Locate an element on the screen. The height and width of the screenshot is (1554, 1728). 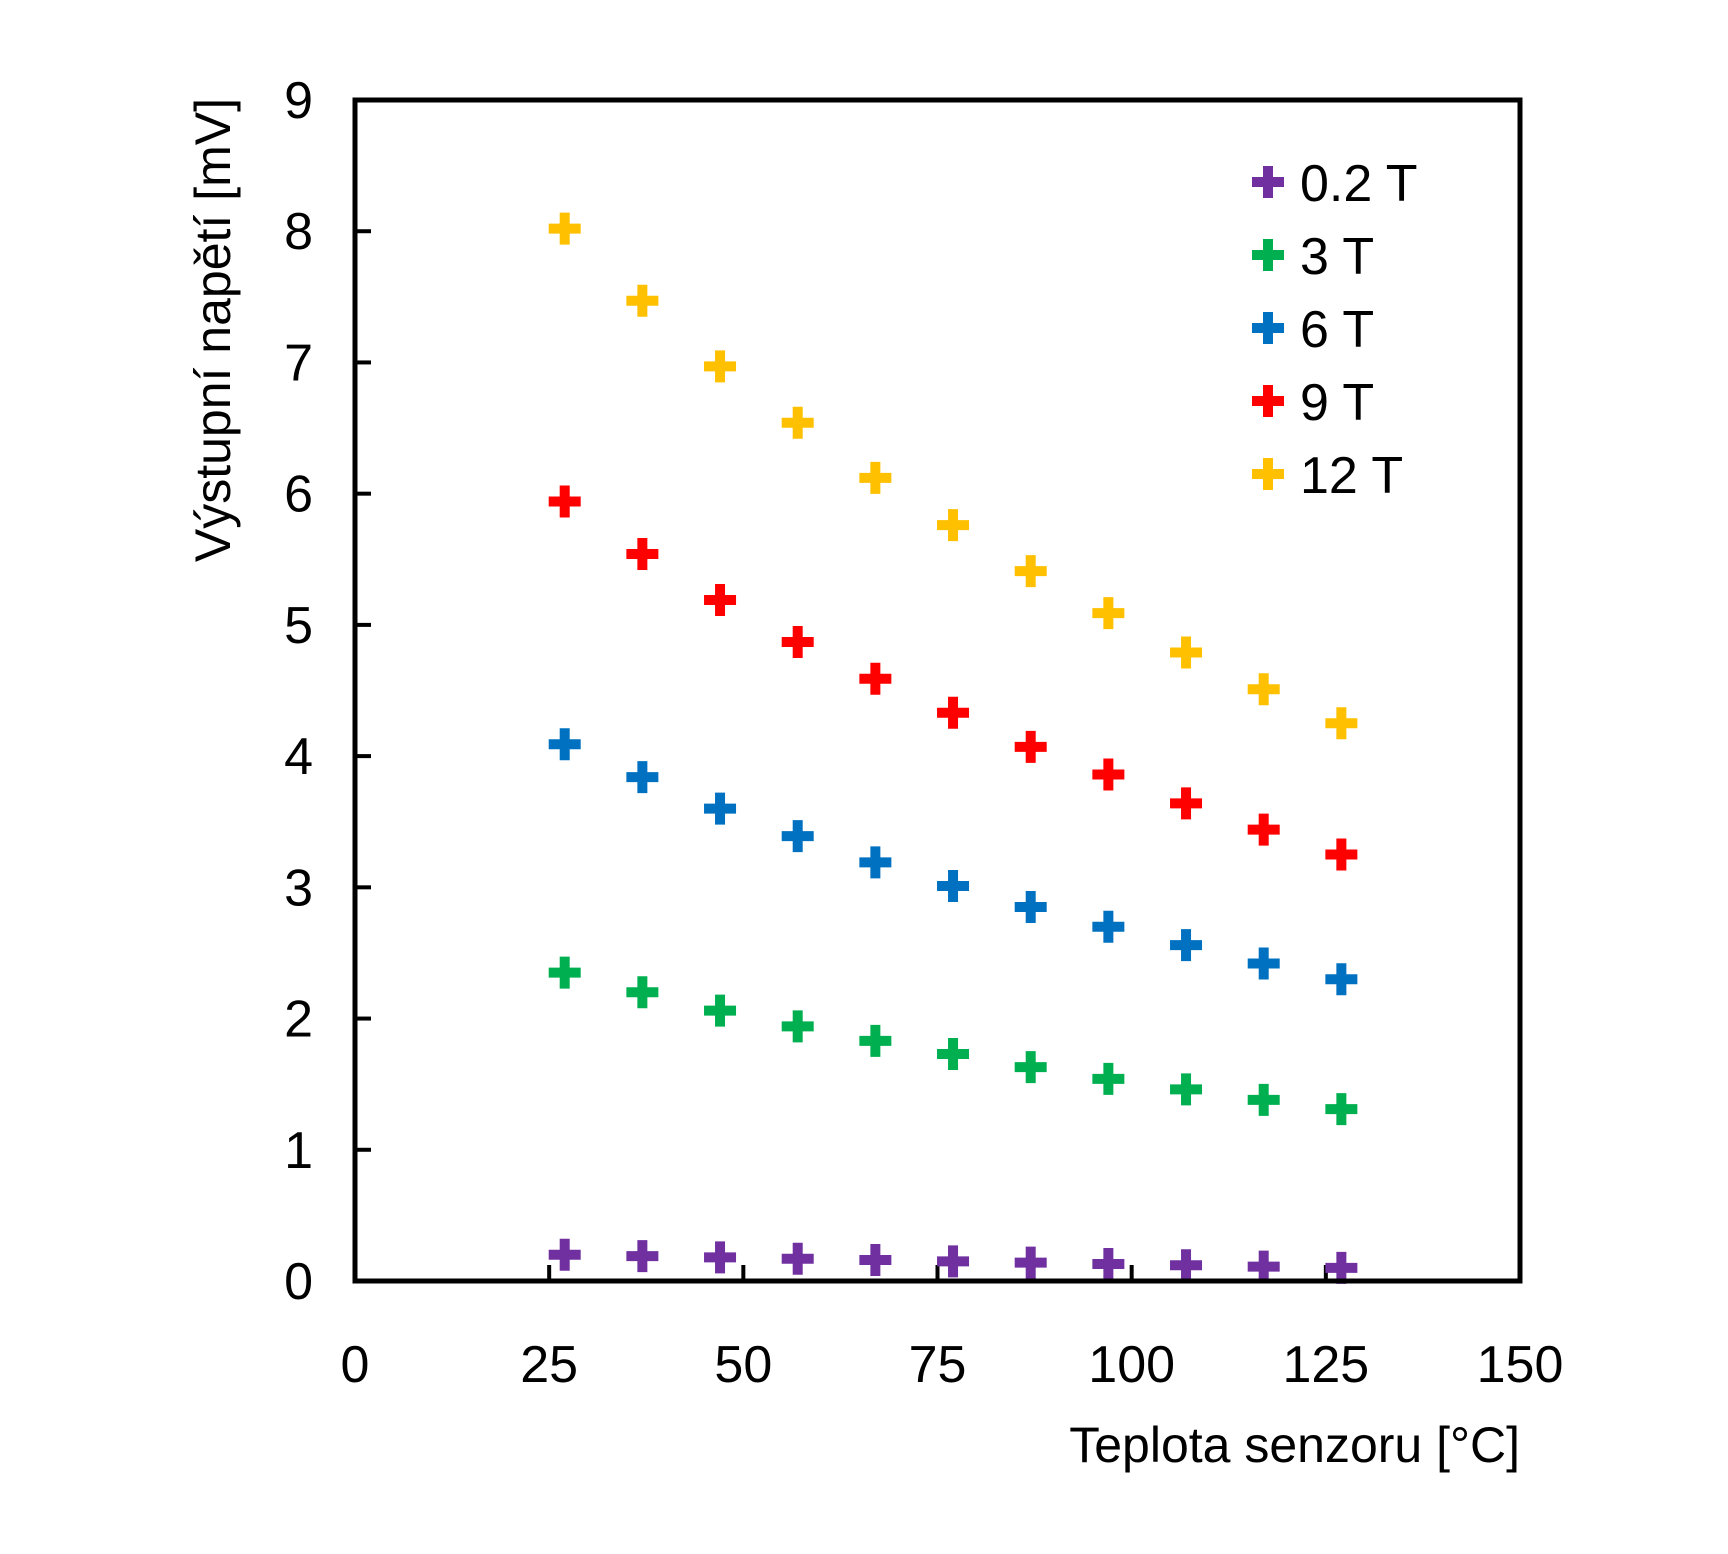
y-axis-title: Výstupní napětí [mV] is located at coordinates (213, 330).